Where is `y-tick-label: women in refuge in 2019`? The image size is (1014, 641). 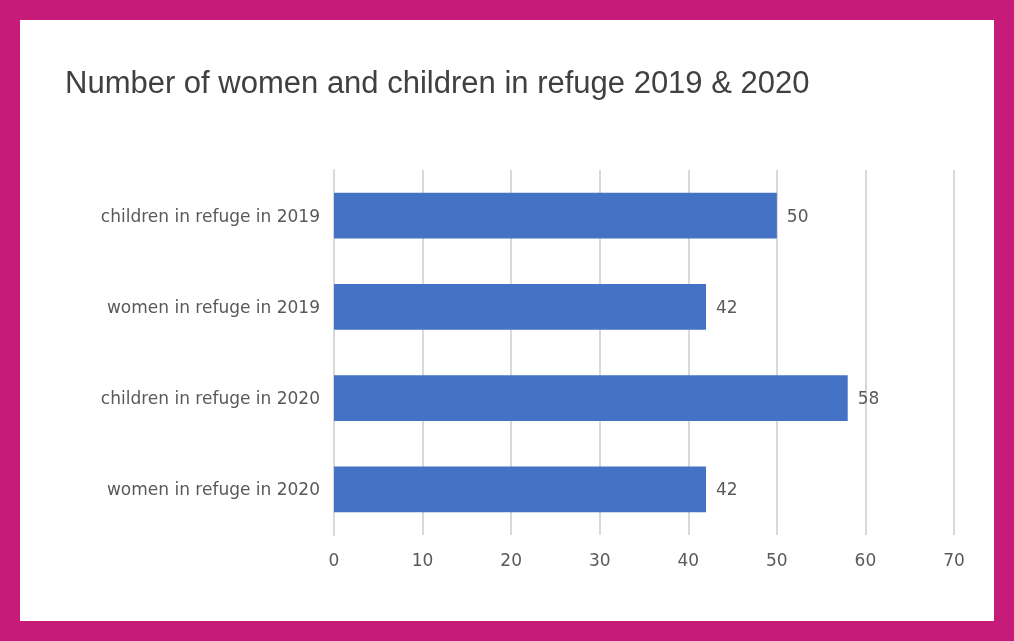 y-tick-label: women in refuge in 2019 is located at coordinates (213, 306).